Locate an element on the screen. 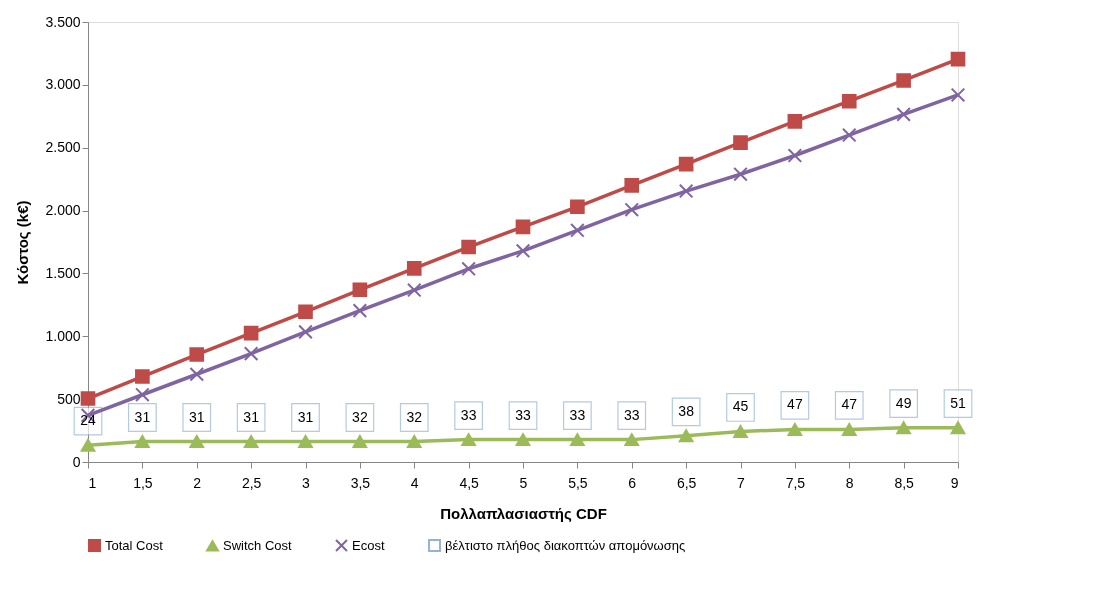 This screenshot has height=603, width=1103. y-tick-label: 1.000 is located at coordinates (63, 335).